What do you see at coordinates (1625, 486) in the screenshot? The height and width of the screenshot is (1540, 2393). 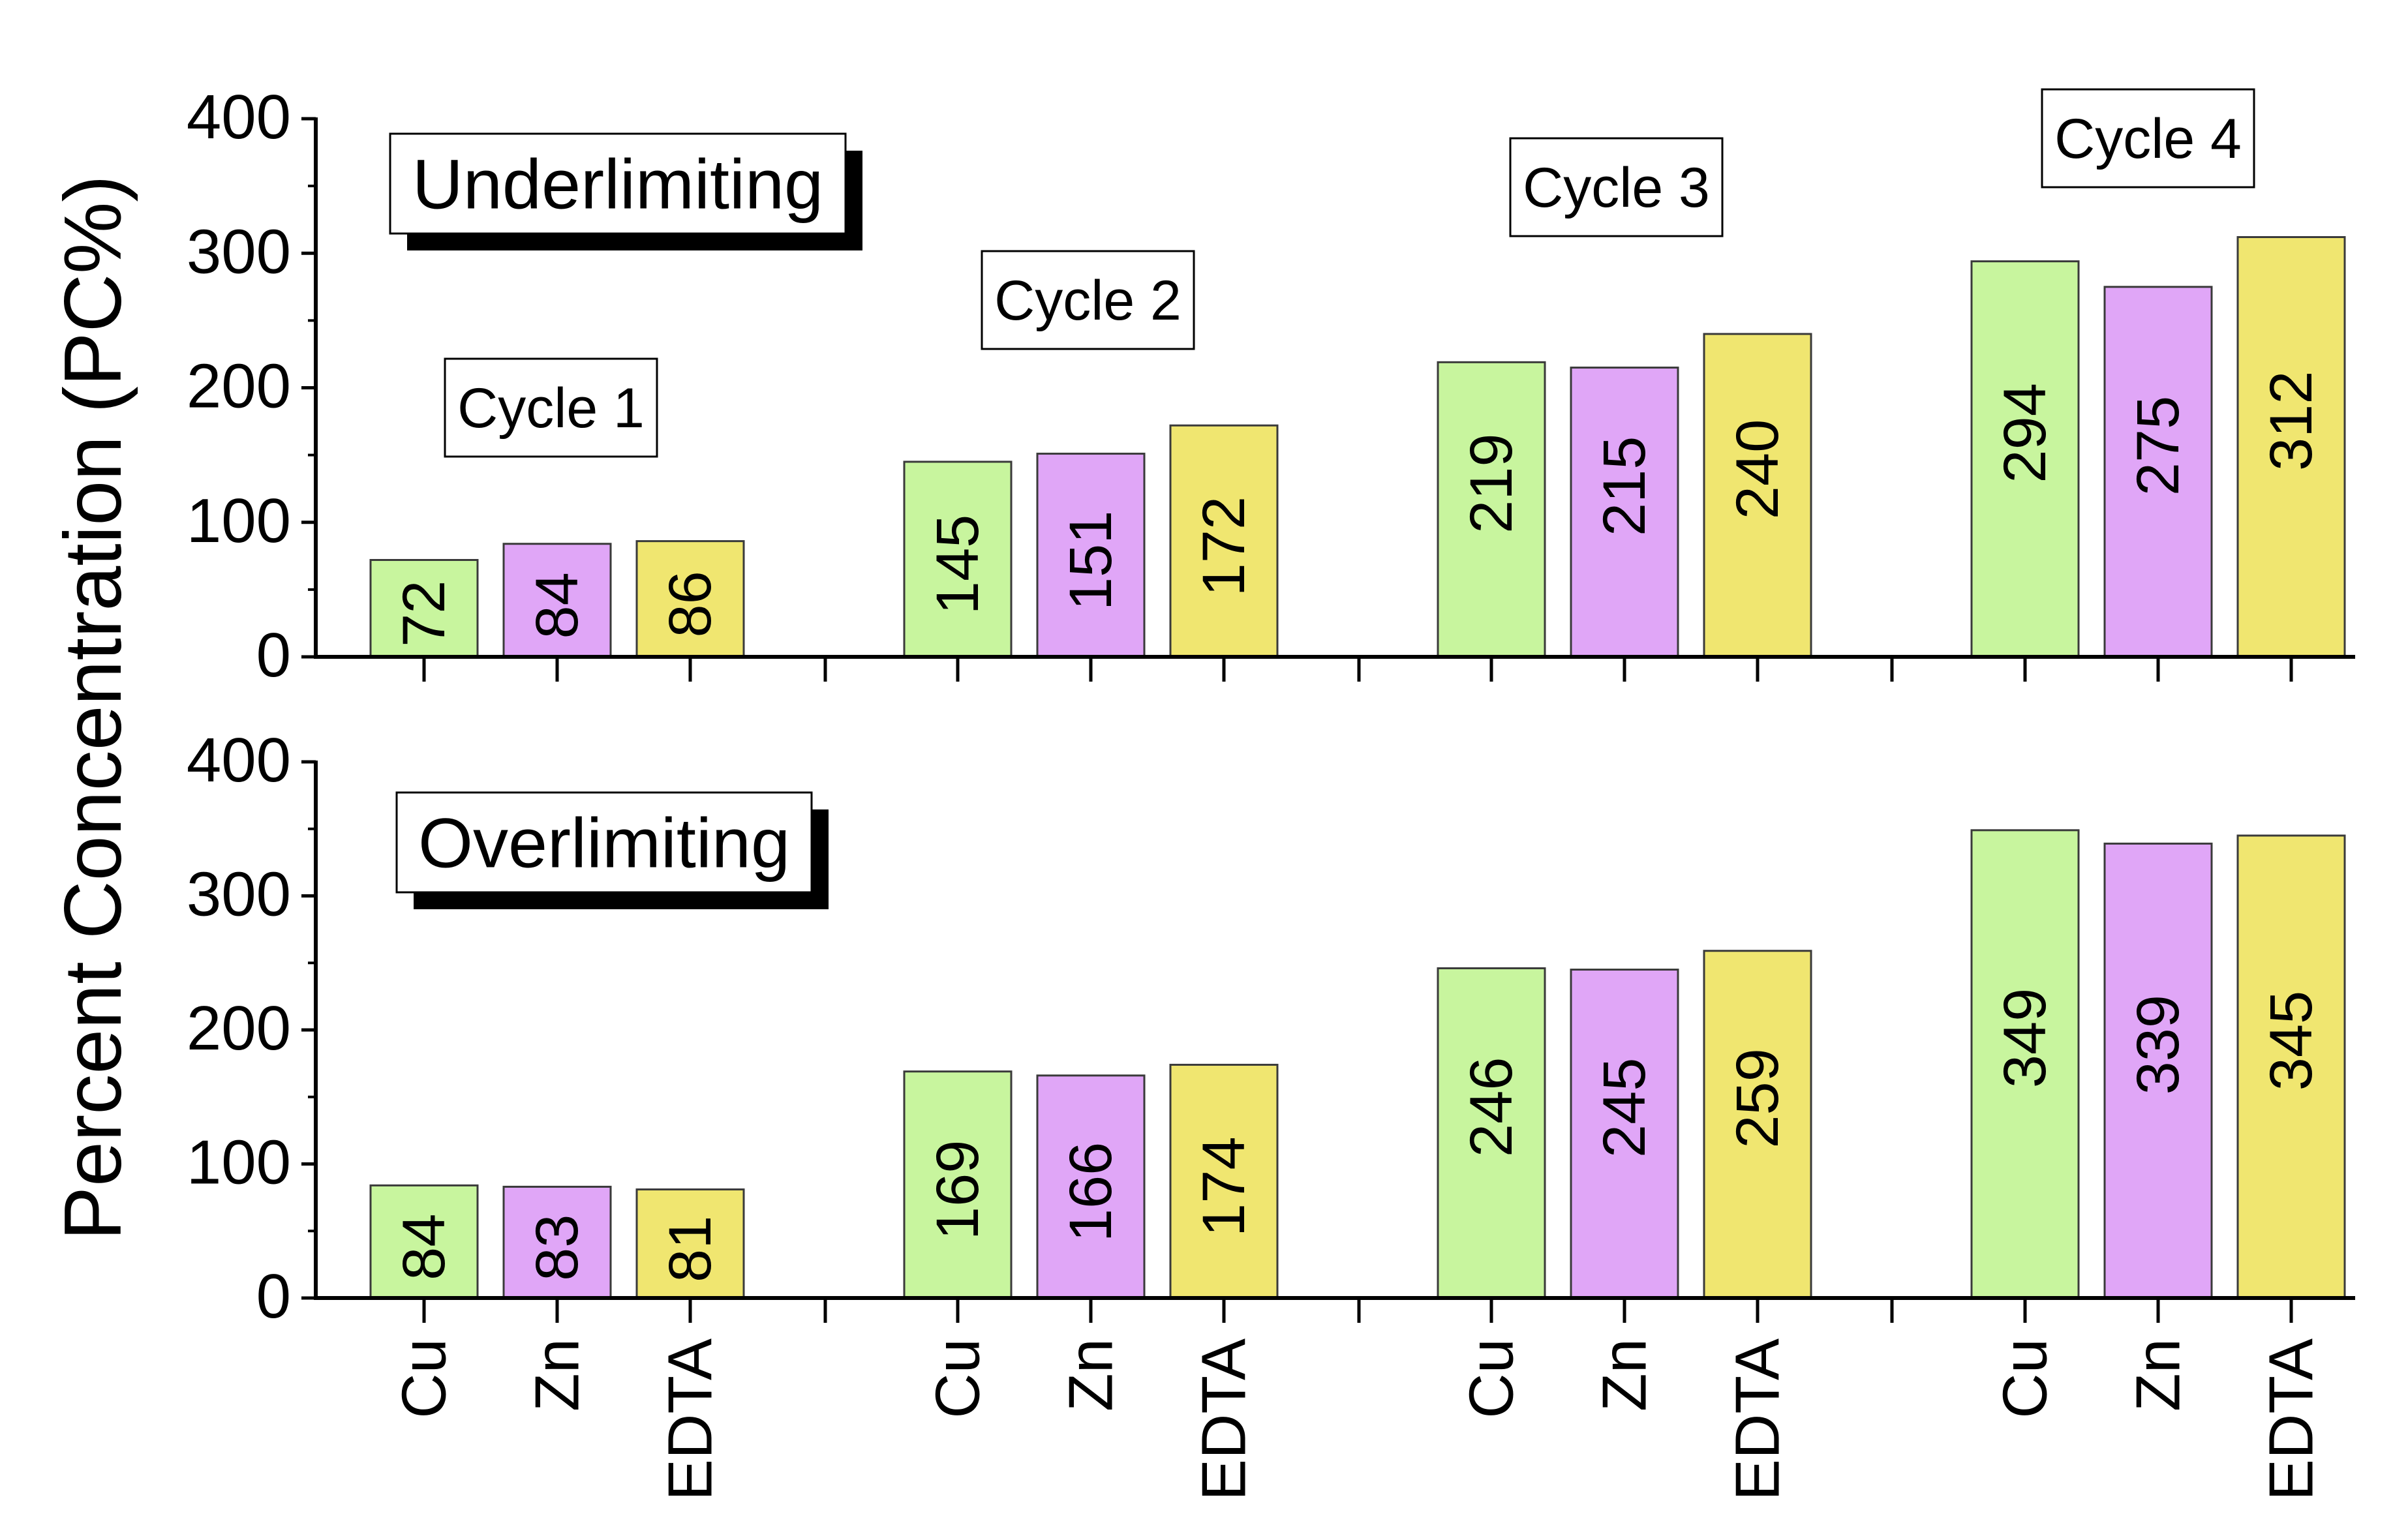 I see `bar-value-label: 215` at bounding box center [1625, 486].